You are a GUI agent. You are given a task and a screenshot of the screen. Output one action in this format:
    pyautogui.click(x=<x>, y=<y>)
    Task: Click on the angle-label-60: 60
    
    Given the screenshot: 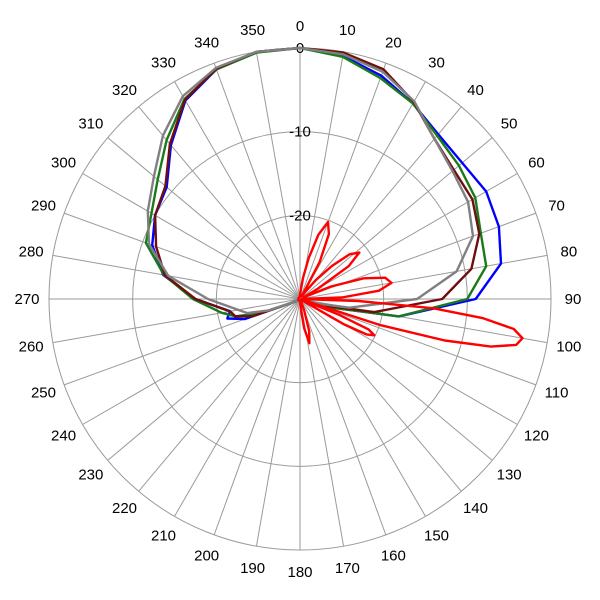 What is the action you would take?
    pyautogui.click(x=536, y=163)
    